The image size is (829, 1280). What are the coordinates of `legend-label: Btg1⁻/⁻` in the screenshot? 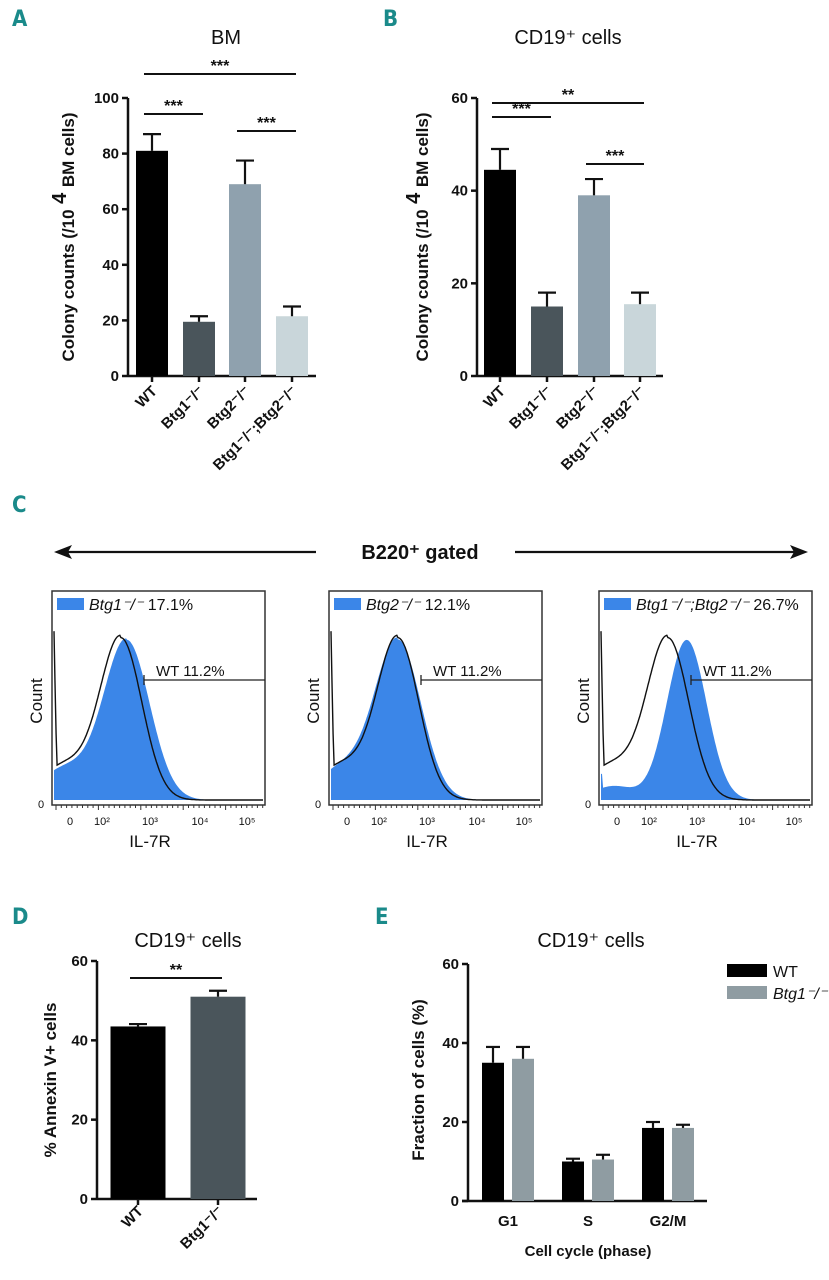 It's located at (801, 994).